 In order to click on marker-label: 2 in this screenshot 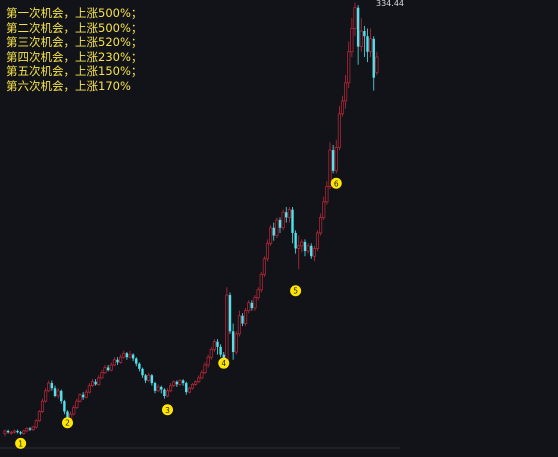, I will do `click(67, 423)`.